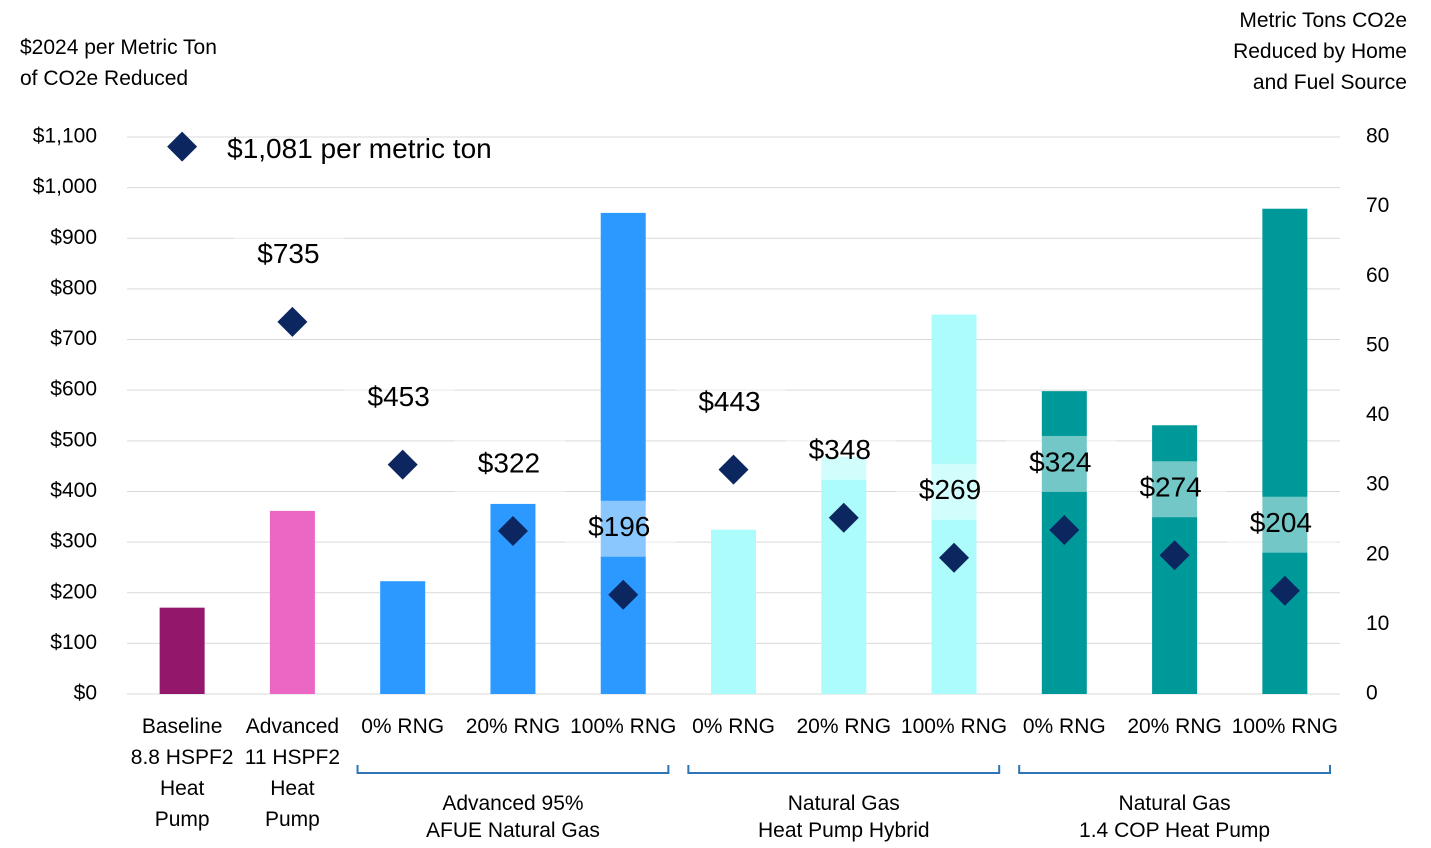 The height and width of the screenshot is (848, 1431). I want to click on y-tick-label: $1,100, so click(65, 136).